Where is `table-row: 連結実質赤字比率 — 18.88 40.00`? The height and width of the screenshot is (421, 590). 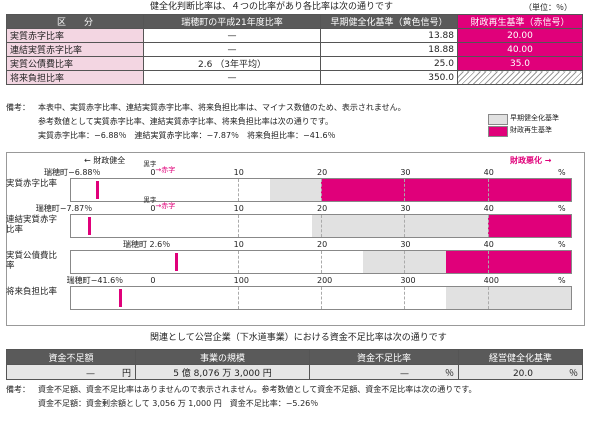 table-row: 連結実質赤字比率 — 18.88 40.00 is located at coordinates (294, 49).